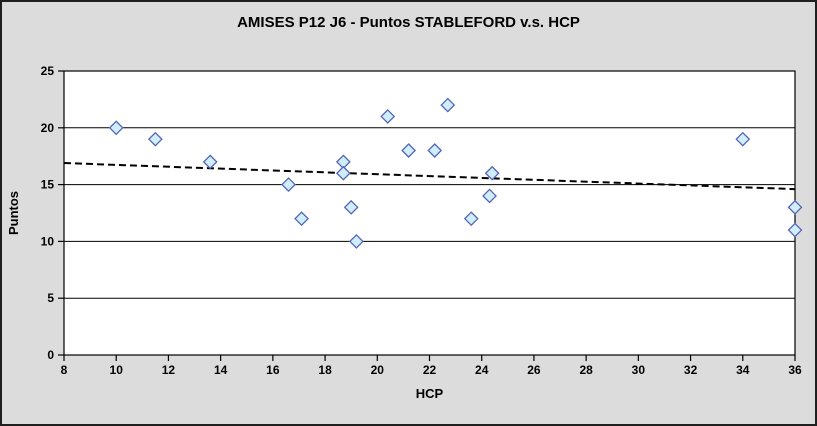  Describe the element at coordinates (48, 241) in the screenshot. I see `y-tick-label: 10` at that location.